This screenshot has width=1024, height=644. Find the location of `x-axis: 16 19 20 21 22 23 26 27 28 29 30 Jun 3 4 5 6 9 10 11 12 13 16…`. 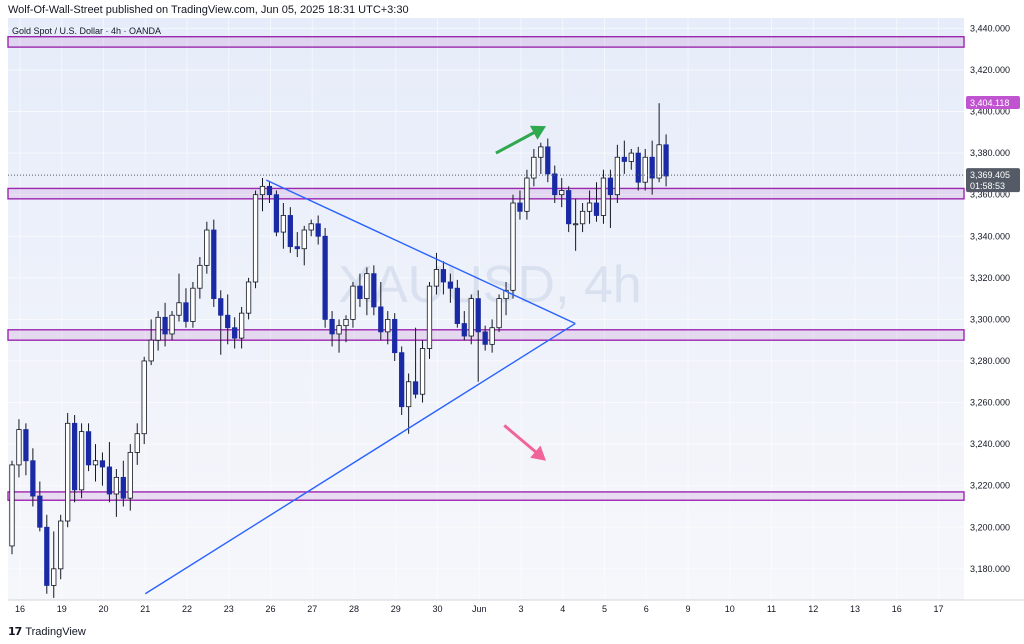

x-axis: 16 19 20 21 22 23 26 27 28 29 30 Jun 3 4 5 6 9 10 11 12 13 16… is located at coordinates (479, 609).